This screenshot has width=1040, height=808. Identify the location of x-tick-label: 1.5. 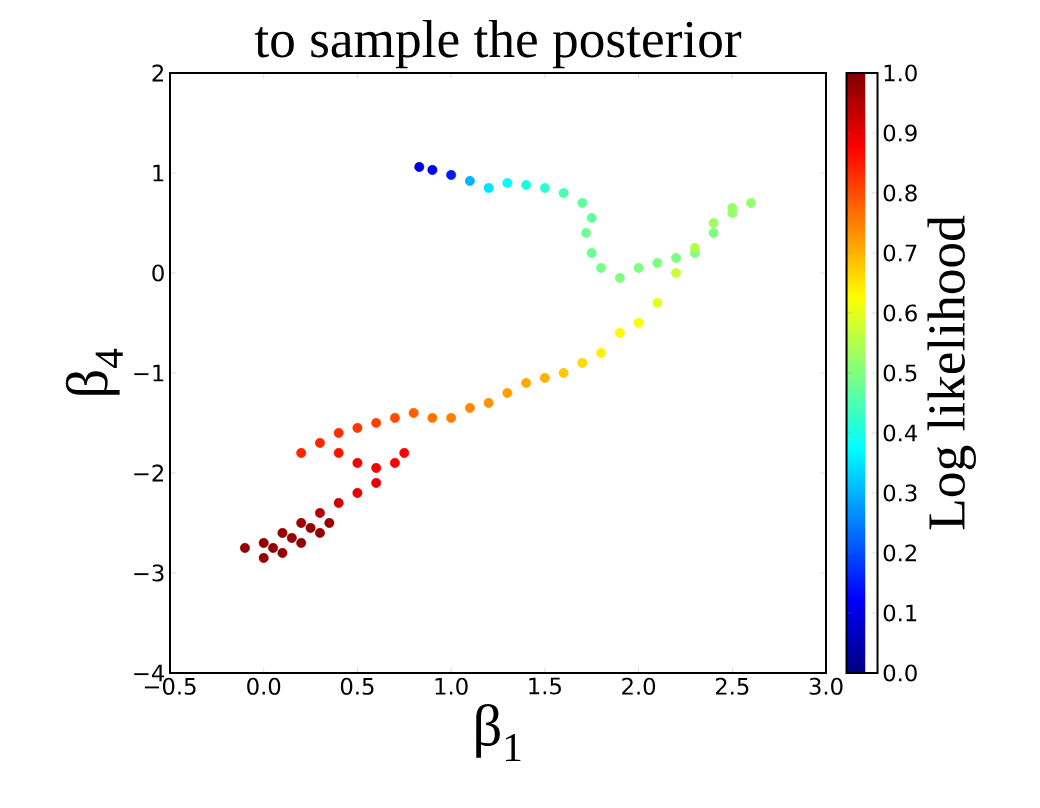
(545, 686).